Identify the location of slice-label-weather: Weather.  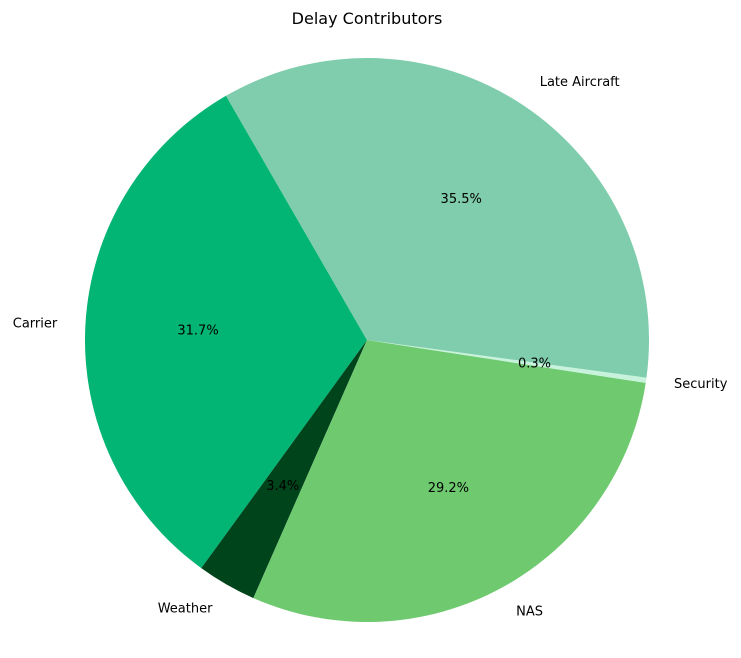
(185, 608).